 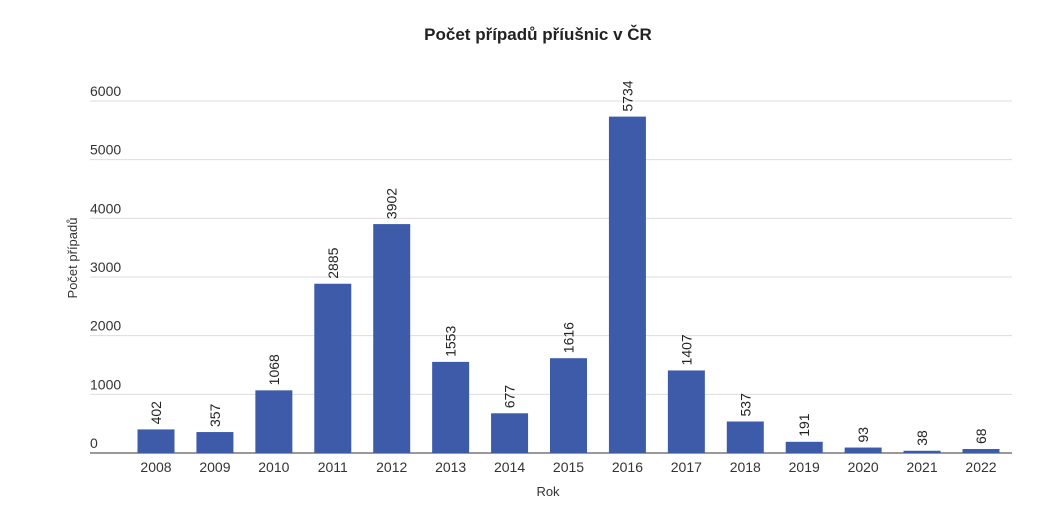 I want to click on bar-2022, so click(x=981, y=451).